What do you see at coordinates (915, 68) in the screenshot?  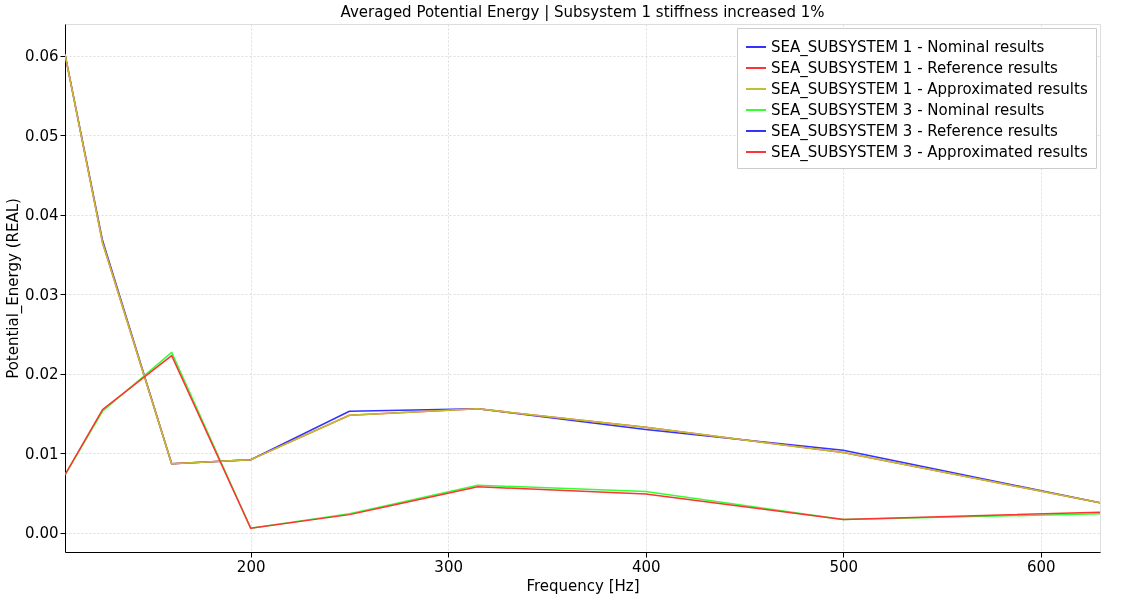 I see `legend-label: SEA_SUBSYSTEM 1 - Reference results` at bounding box center [915, 68].